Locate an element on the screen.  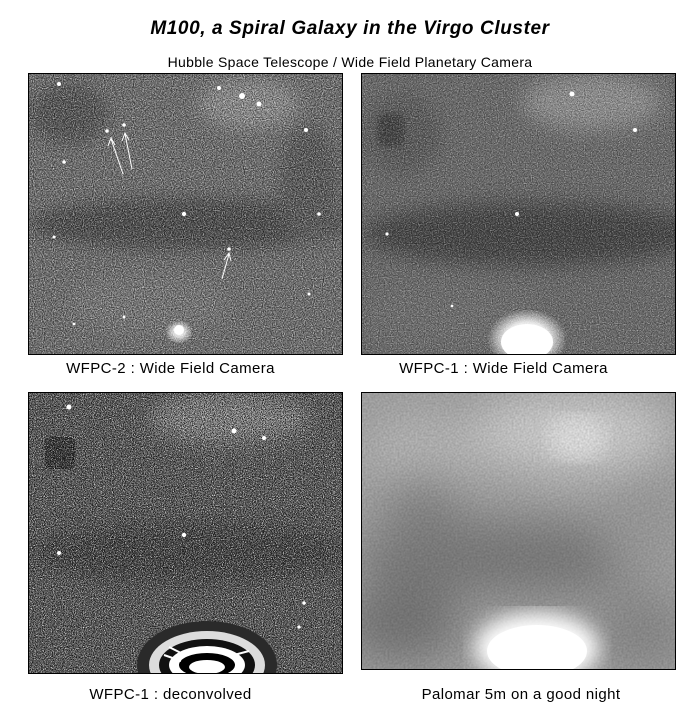
deconvolution-ringing is located at coordinates (207, 647).